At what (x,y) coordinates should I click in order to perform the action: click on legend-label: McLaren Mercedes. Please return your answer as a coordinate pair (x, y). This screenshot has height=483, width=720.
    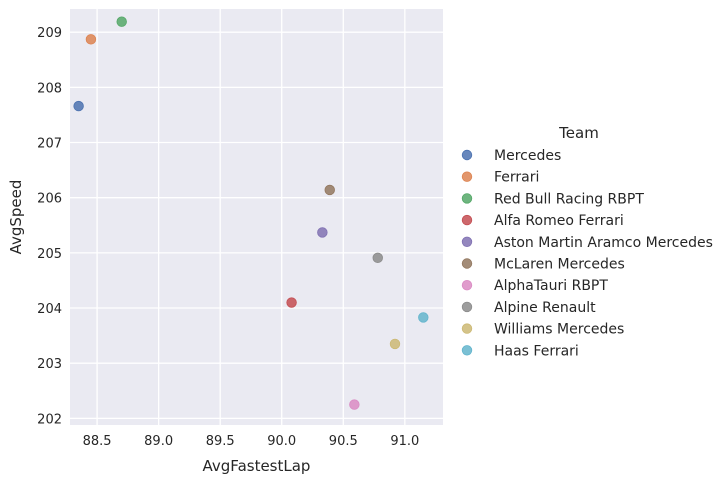
    Looking at the image, I should click on (559, 265).